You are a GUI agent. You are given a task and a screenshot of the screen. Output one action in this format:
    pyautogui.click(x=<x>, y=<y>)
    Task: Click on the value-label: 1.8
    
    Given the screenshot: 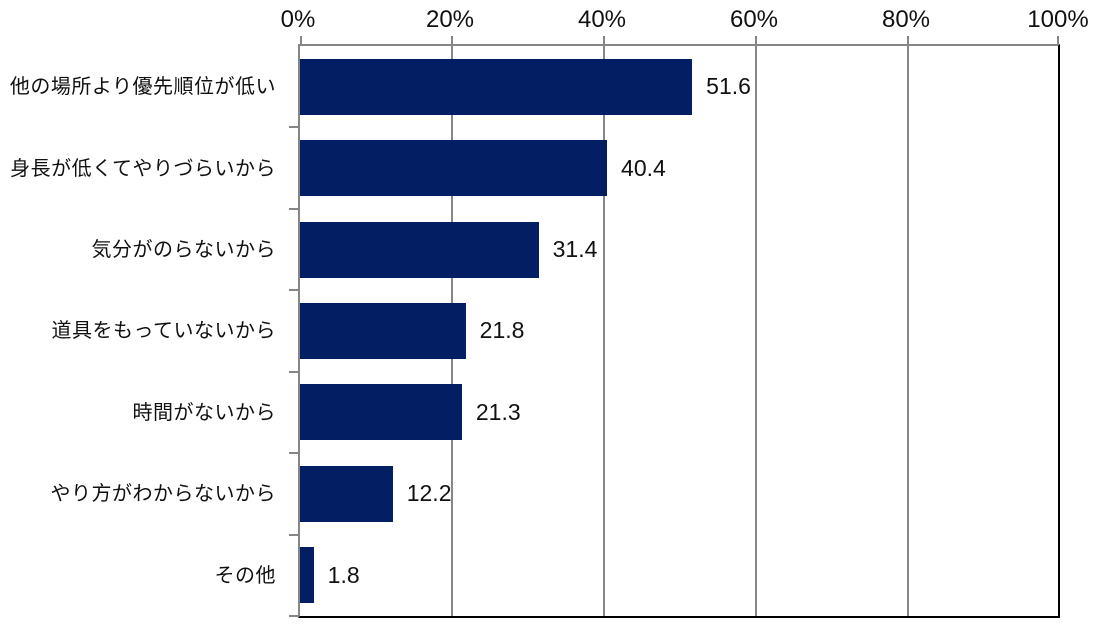 What is the action you would take?
    pyautogui.click(x=343, y=574)
    